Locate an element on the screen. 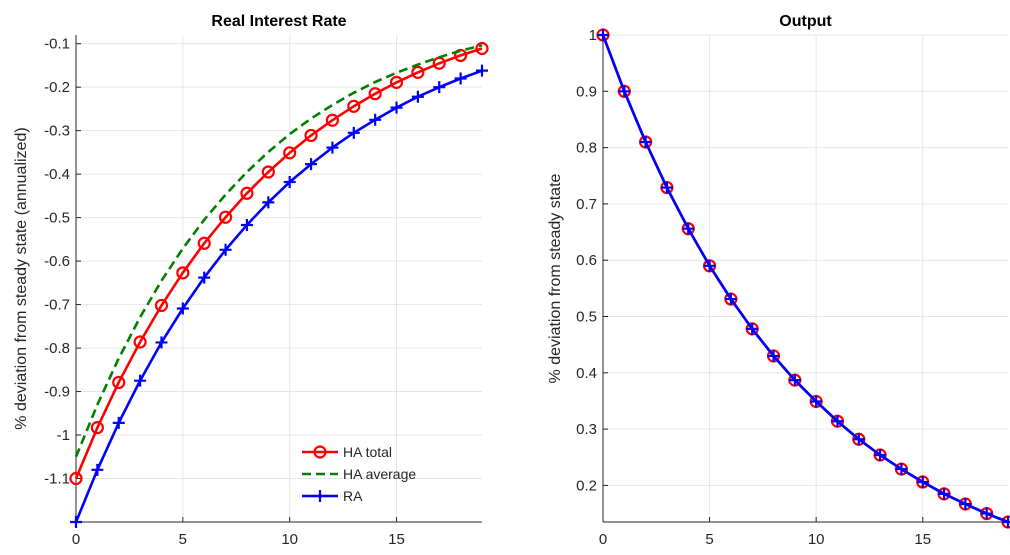 Image resolution: width=1010 pixels, height=555 pixels. y-tick-label: 0.8 is located at coordinates (586, 148).